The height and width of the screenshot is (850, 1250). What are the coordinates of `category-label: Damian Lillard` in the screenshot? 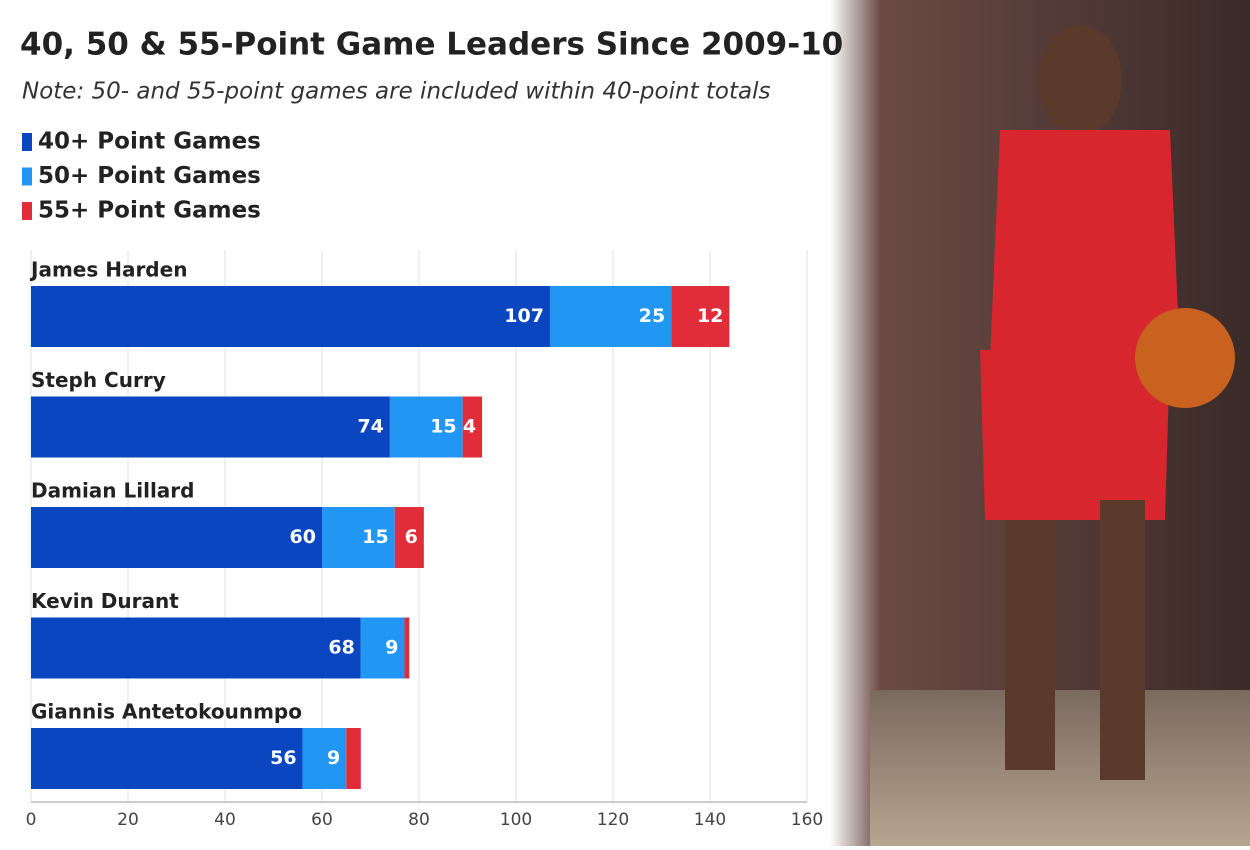 It's located at (112, 491).